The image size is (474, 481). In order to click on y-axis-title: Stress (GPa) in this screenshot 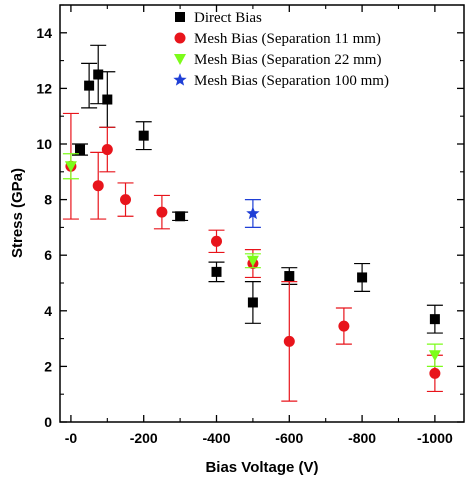, I will do `click(17, 213)`.